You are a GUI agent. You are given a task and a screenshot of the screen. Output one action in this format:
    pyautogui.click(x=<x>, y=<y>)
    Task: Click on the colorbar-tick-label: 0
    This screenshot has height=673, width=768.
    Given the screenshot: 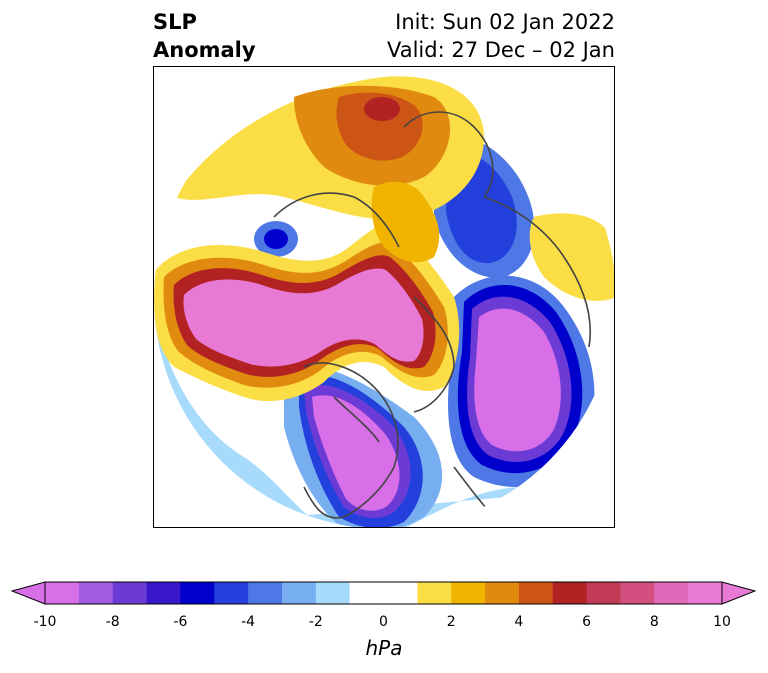 What is the action you would take?
    pyautogui.click(x=383, y=622)
    